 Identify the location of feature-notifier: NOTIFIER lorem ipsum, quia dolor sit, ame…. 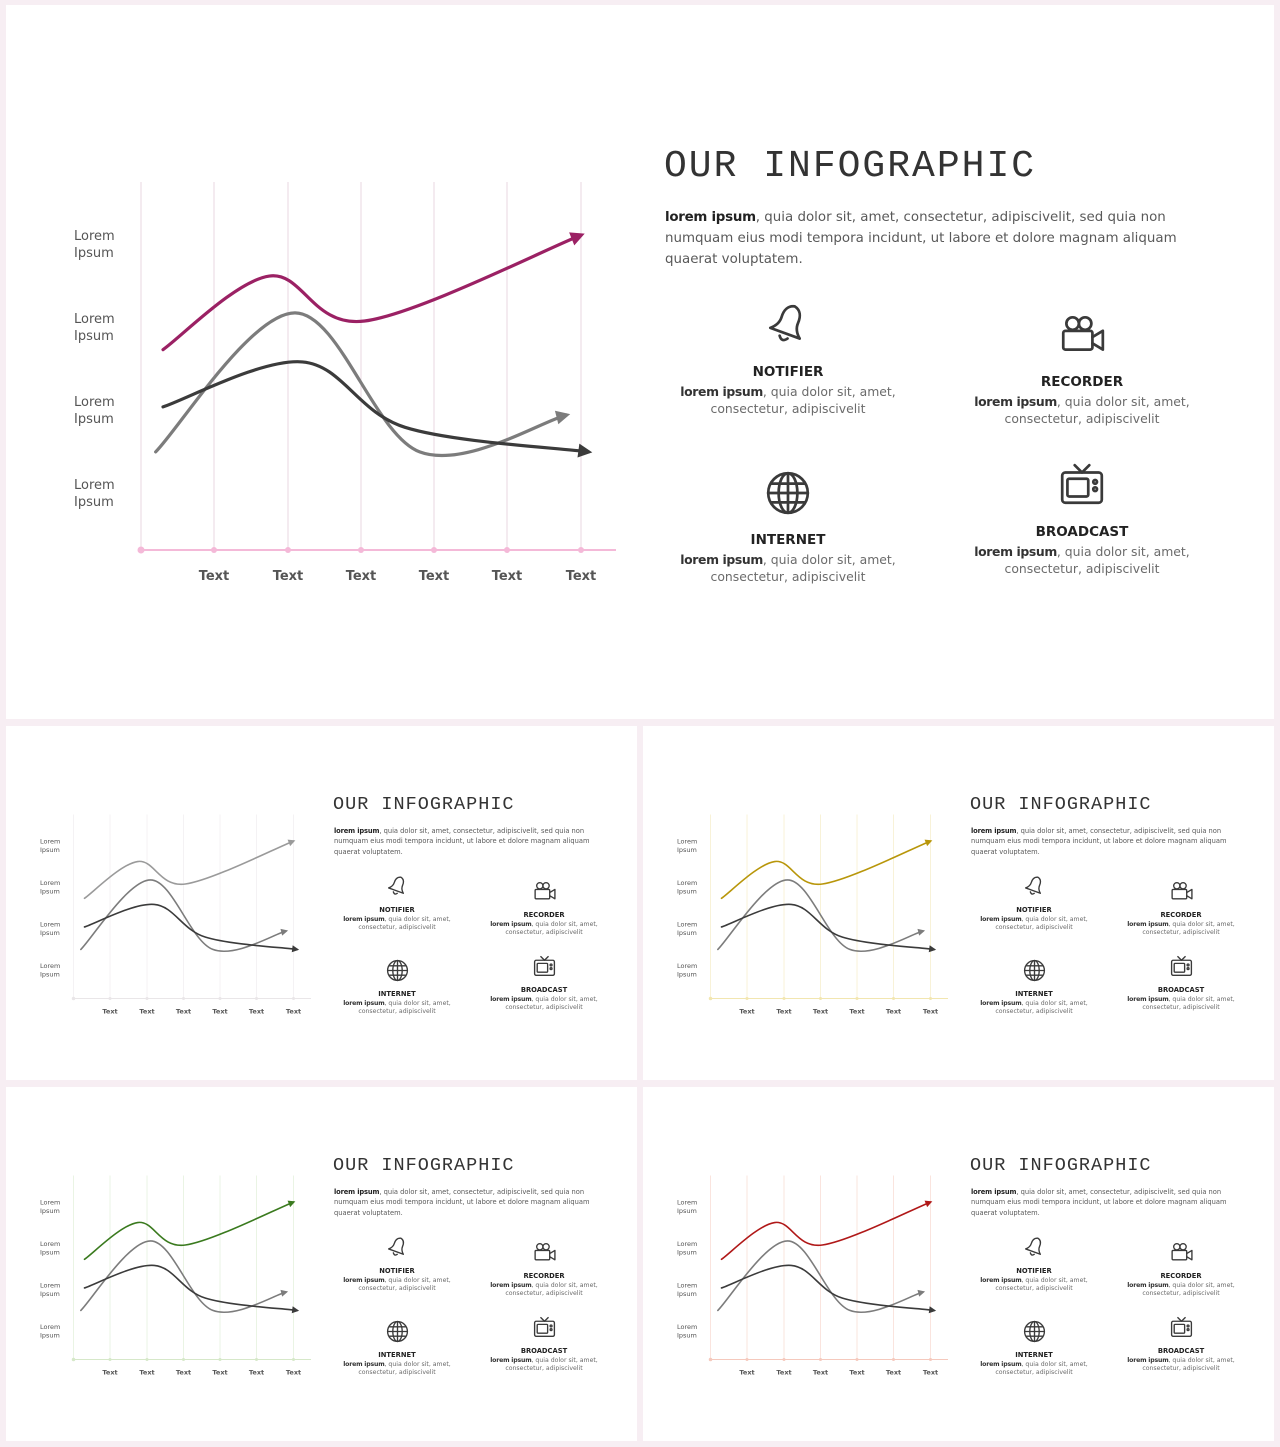
(397, 1264).